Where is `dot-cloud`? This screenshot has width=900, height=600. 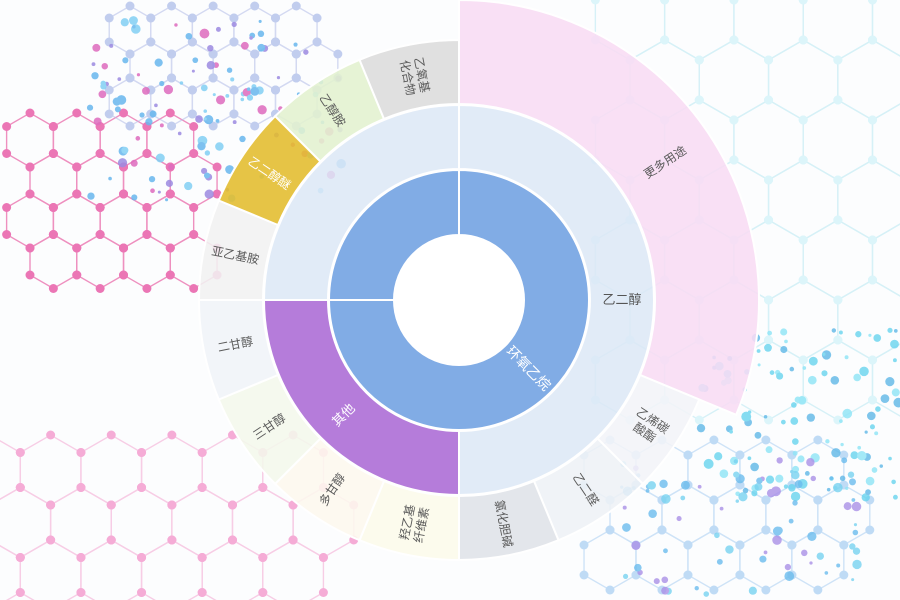 dot-cloud is located at coordinates (798, 414).